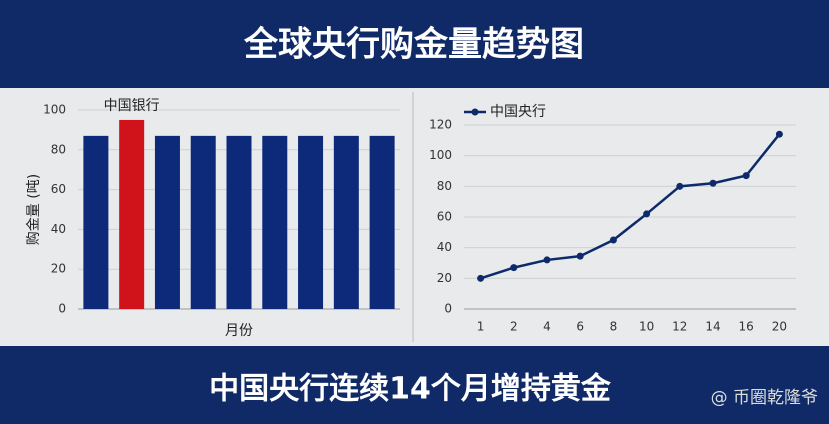 This screenshot has height=424, width=829. I want to click on caption: 中国央行连续14个月增持黄金, so click(410, 389).